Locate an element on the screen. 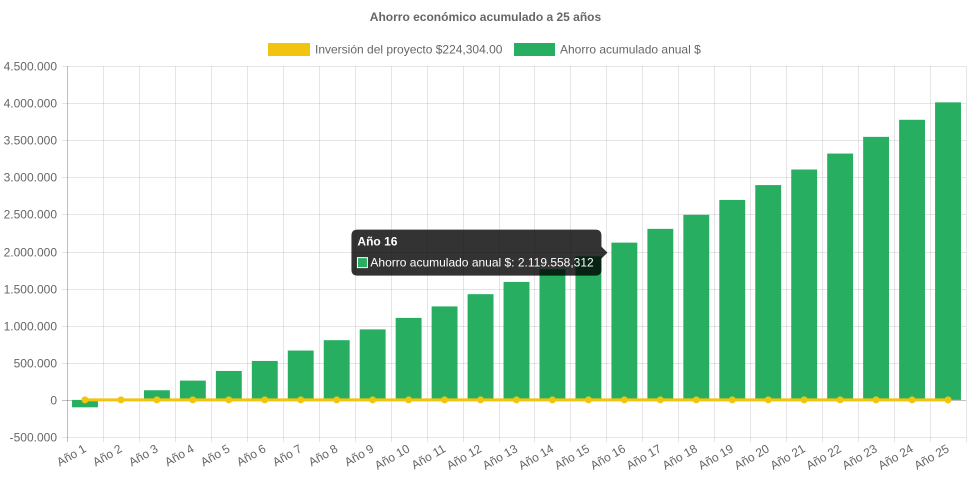 Image resolution: width=971 pixels, height=485 pixels. tooltip-background is located at coordinates (479, 252).